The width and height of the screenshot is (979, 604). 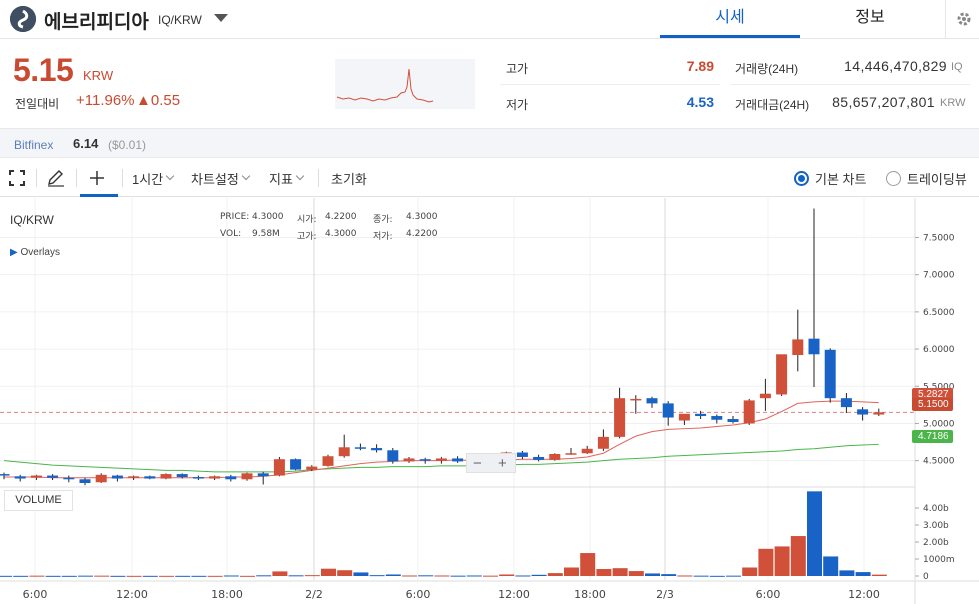 What do you see at coordinates (517, 105) in the screenshot?
I see `low-label: 저가` at bounding box center [517, 105].